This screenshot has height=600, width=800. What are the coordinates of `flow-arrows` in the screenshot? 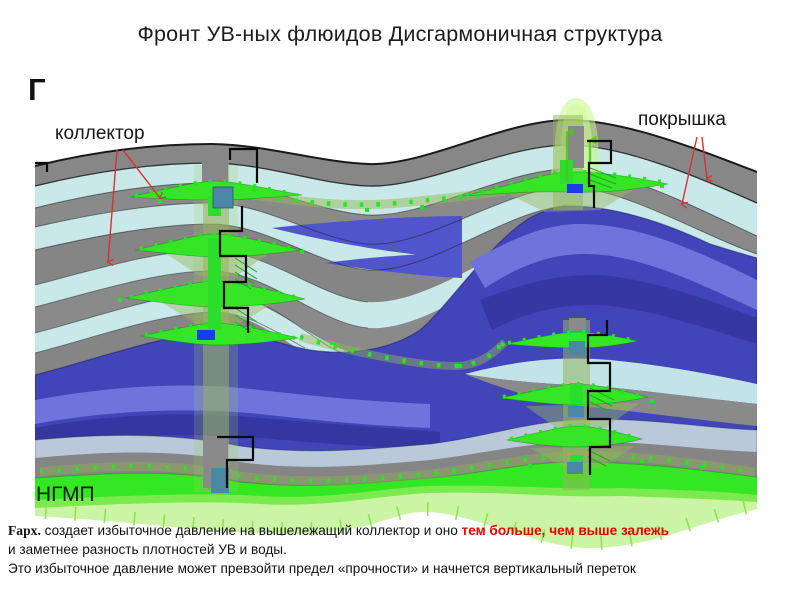 It's located at (581, 154).